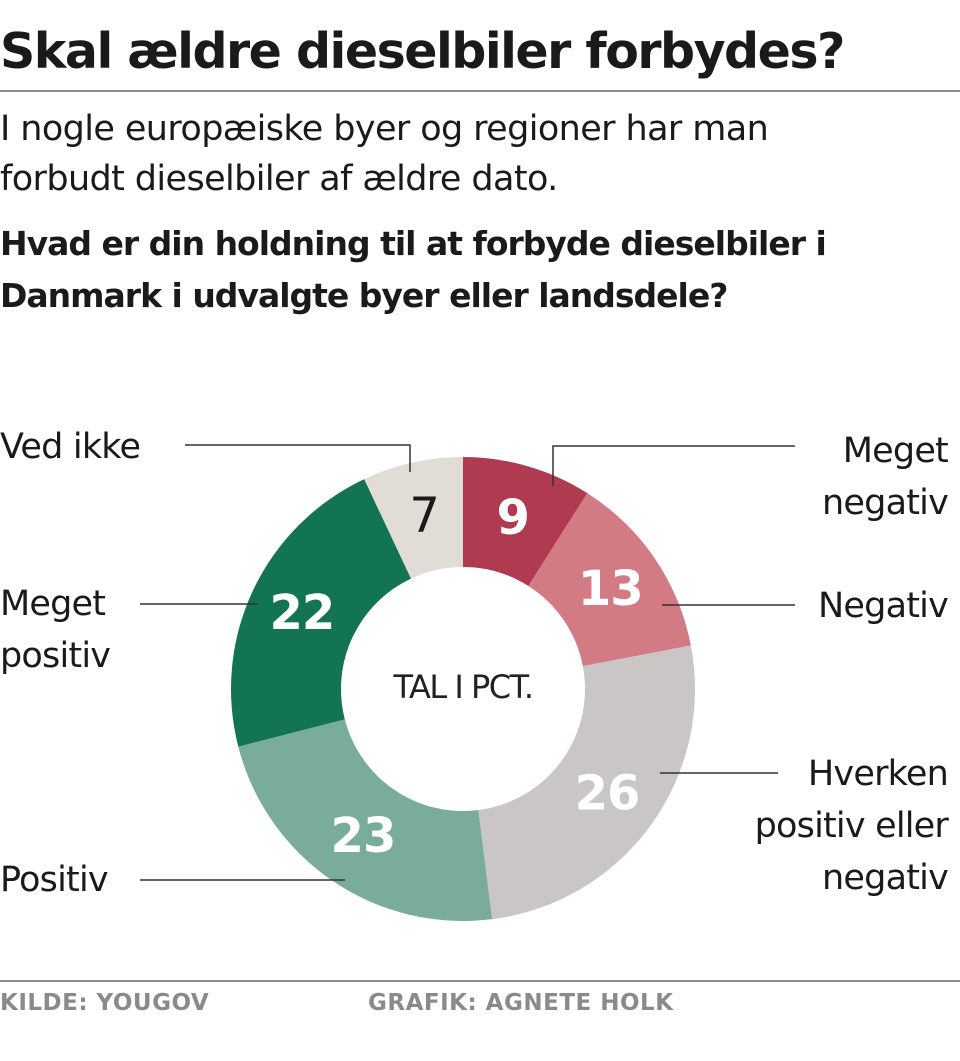  I want to click on label-meget-positiv: Meget positiv, so click(55, 630).